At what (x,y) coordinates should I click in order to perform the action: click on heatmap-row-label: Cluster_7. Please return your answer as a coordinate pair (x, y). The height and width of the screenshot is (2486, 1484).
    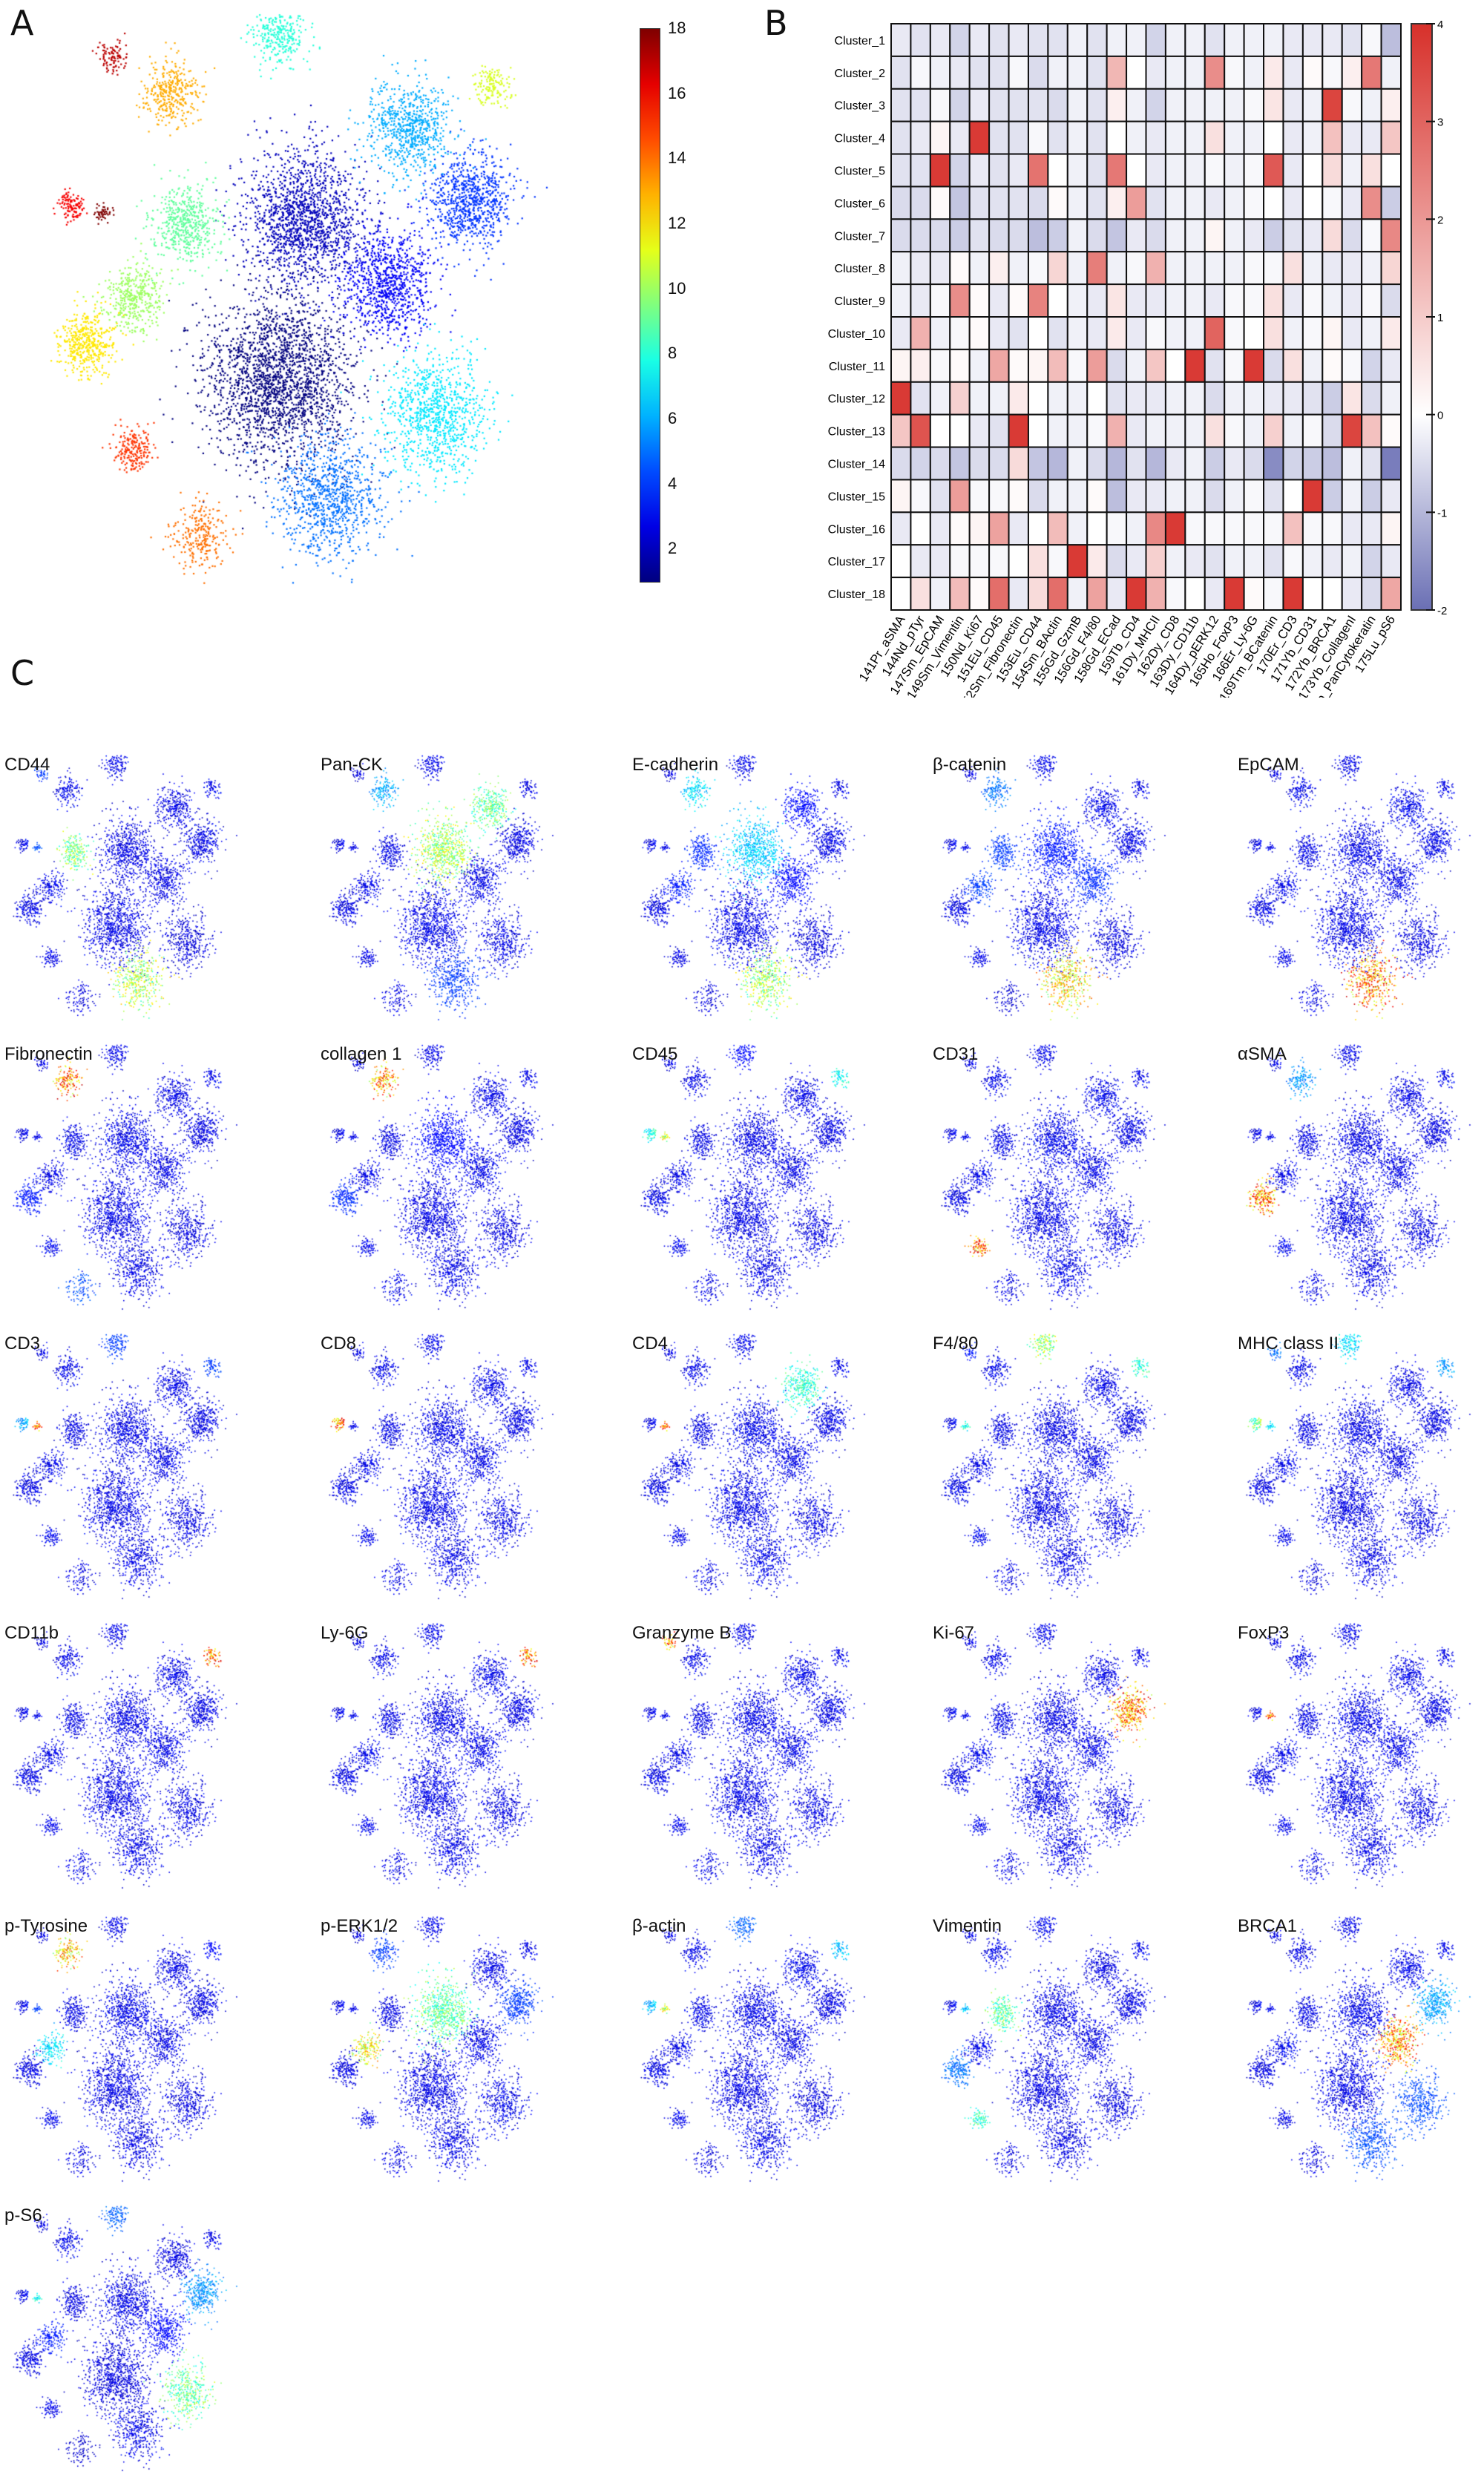
    Looking at the image, I should click on (860, 237).